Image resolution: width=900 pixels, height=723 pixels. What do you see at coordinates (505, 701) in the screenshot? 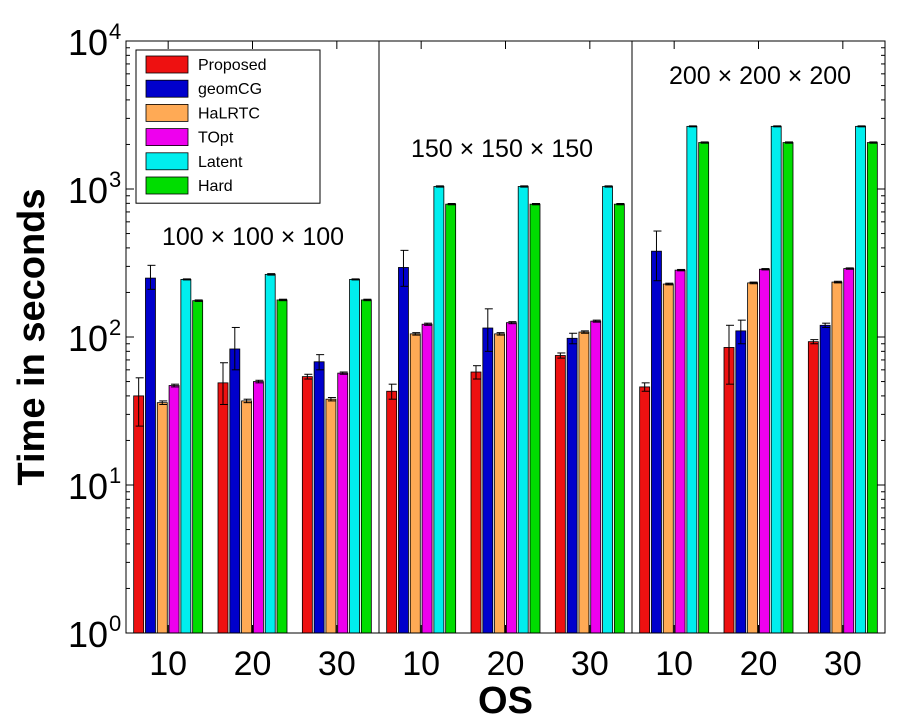
I see `x-axis-title: OS` at bounding box center [505, 701].